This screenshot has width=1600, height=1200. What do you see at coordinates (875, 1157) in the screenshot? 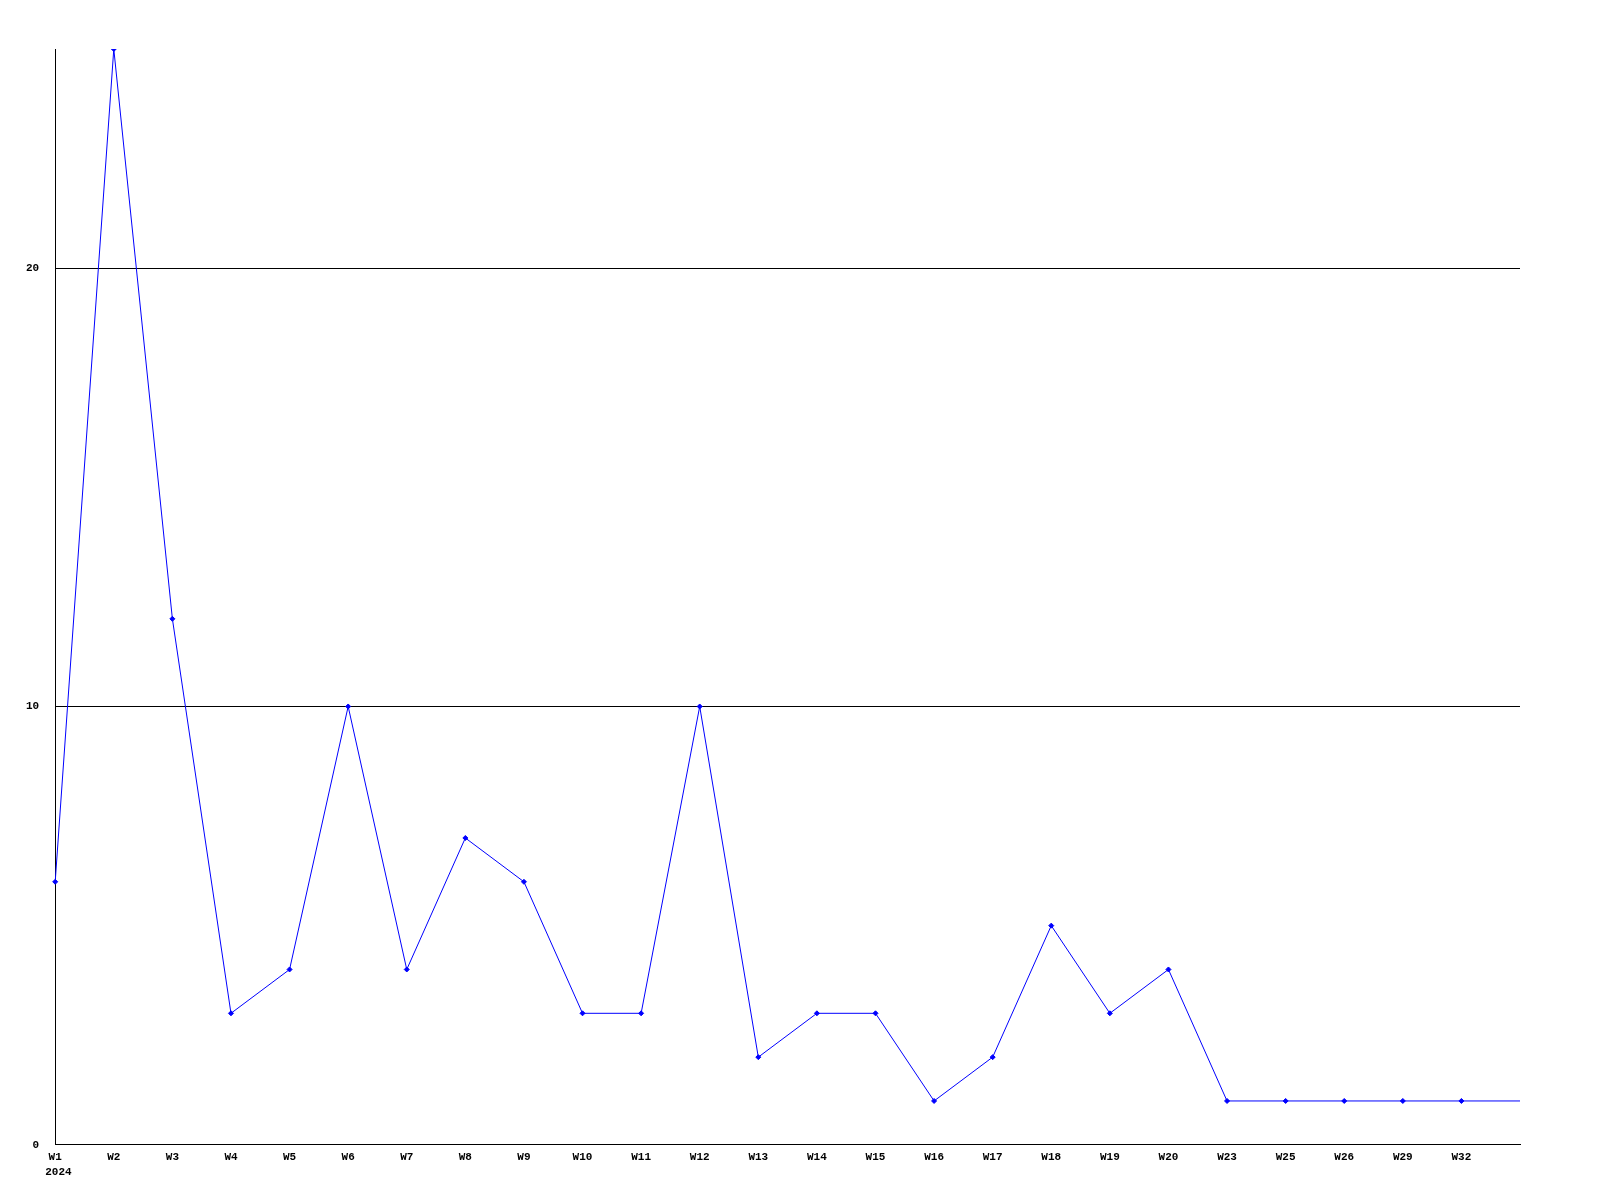
I see `x-tick-label: W15` at bounding box center [875, 1157].